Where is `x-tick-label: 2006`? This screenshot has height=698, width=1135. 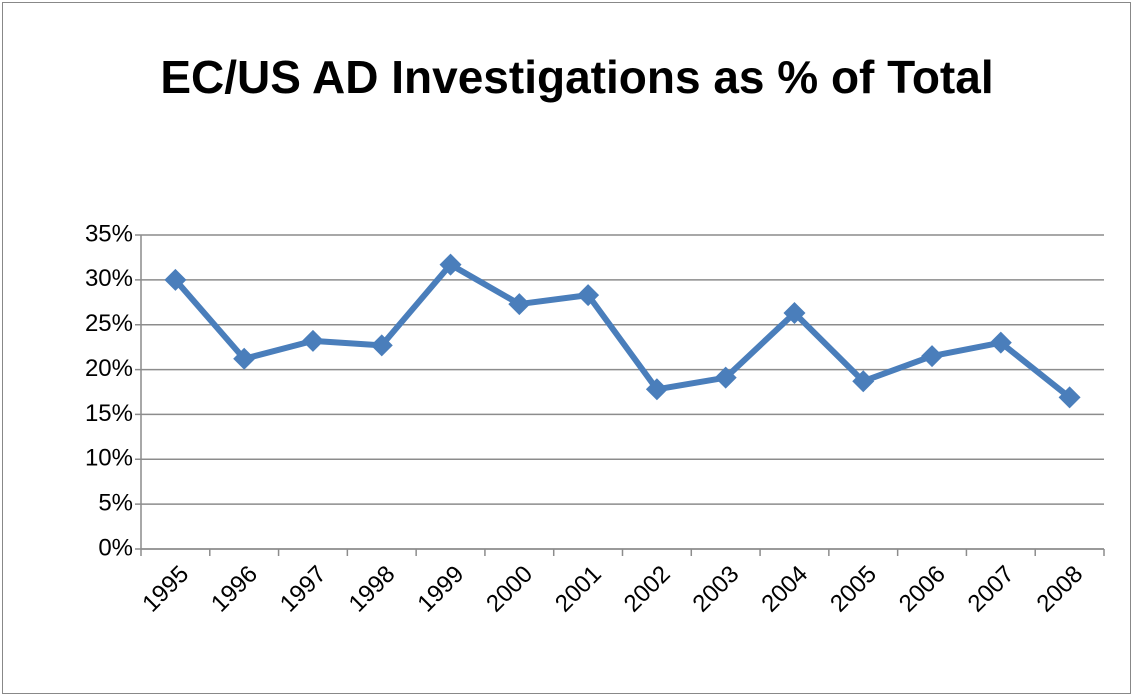
x-tick-label: 2006 is located at coordinates (922, 589).